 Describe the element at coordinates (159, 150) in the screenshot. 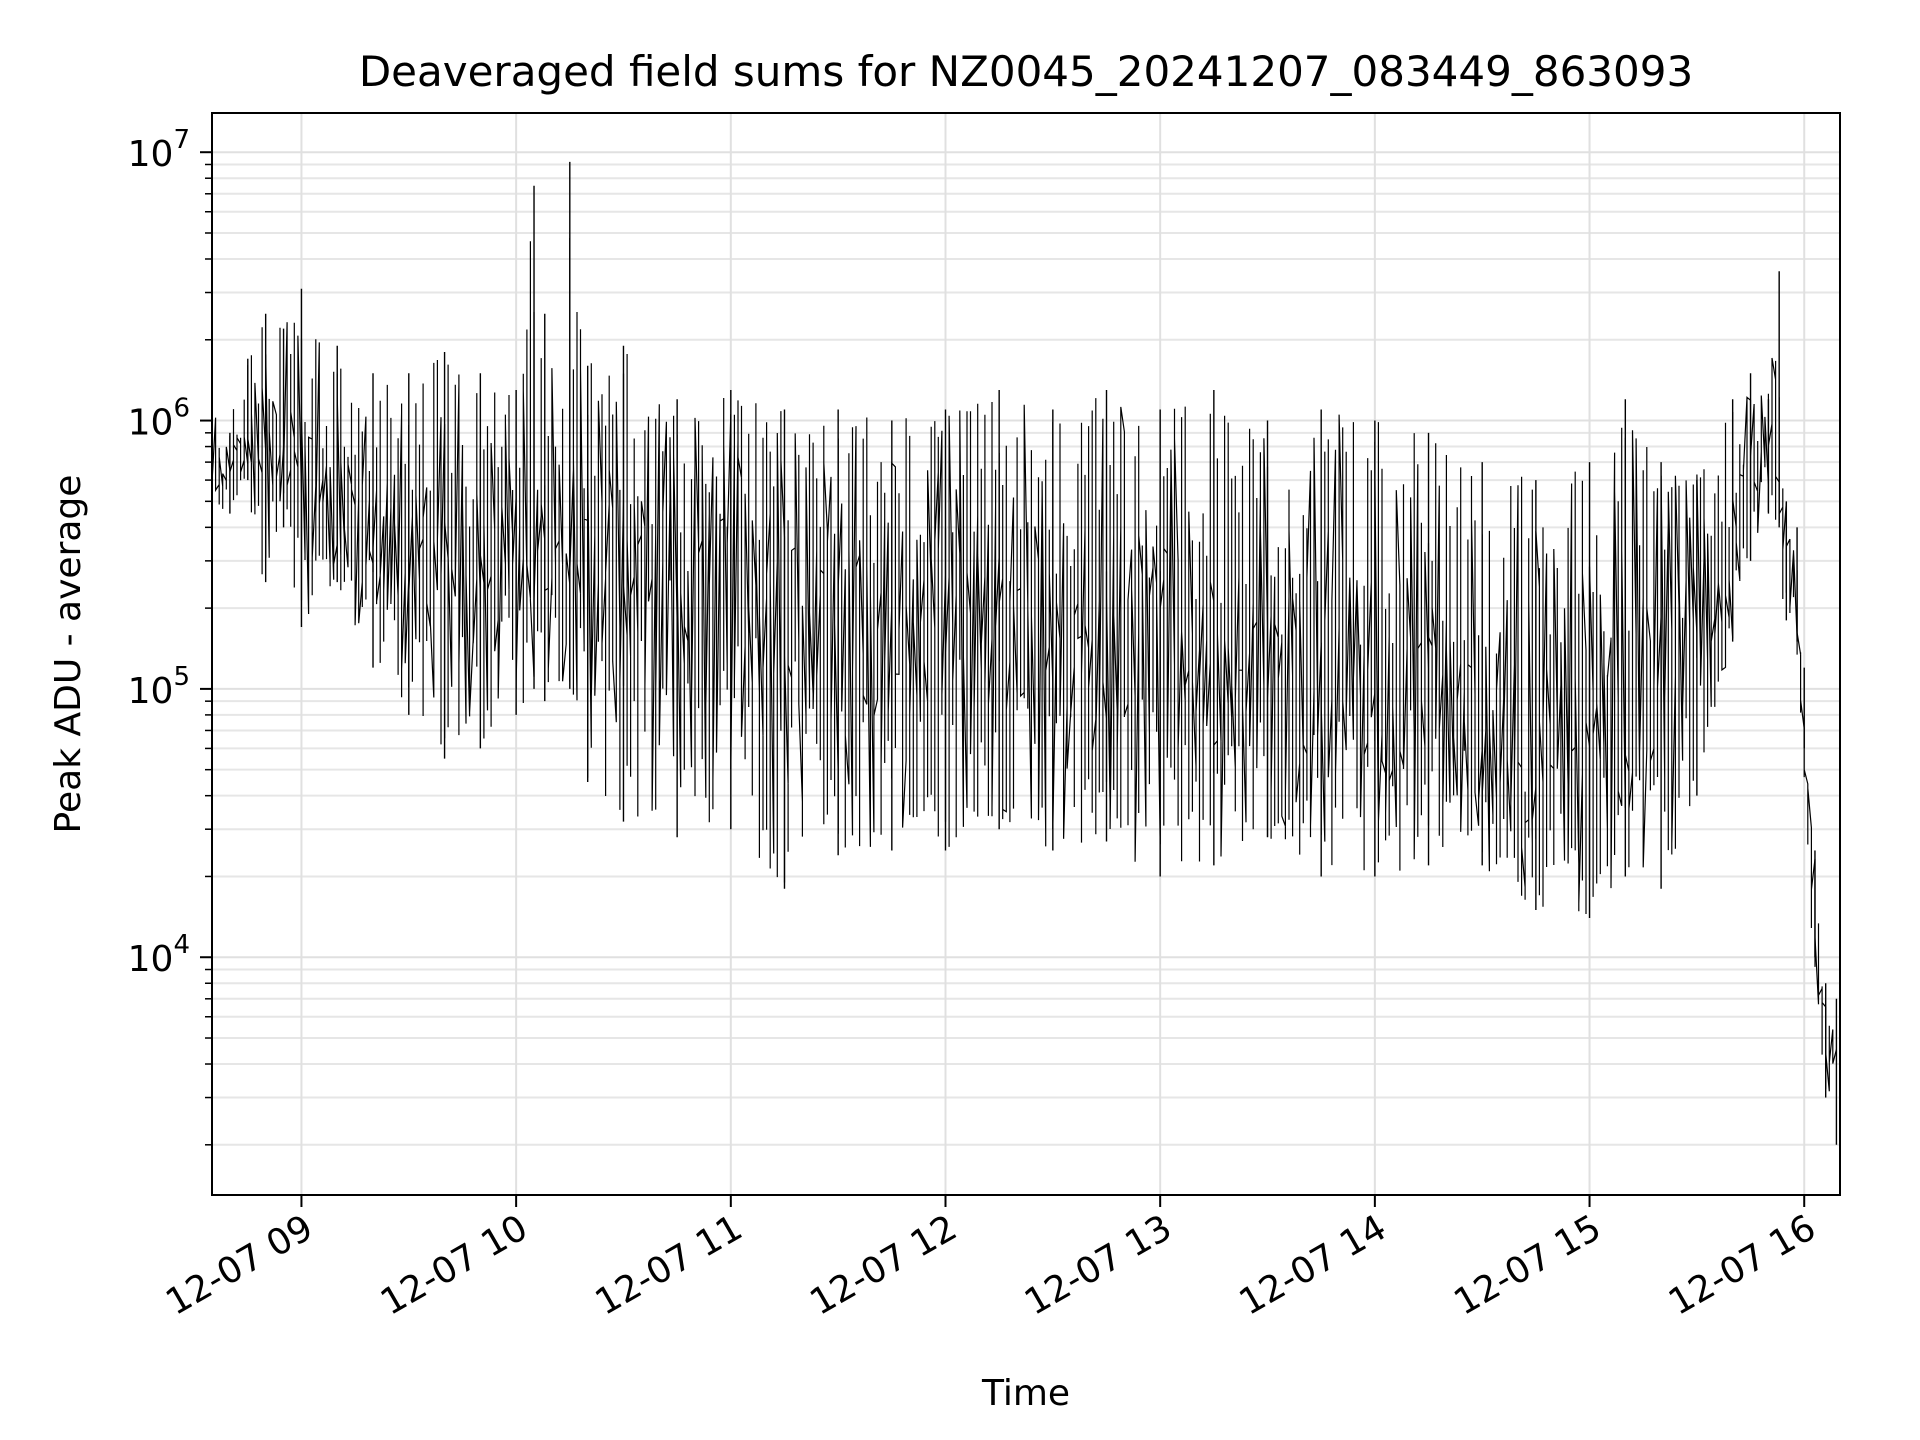

I see `y-tick-label: 10⁷` at that location.